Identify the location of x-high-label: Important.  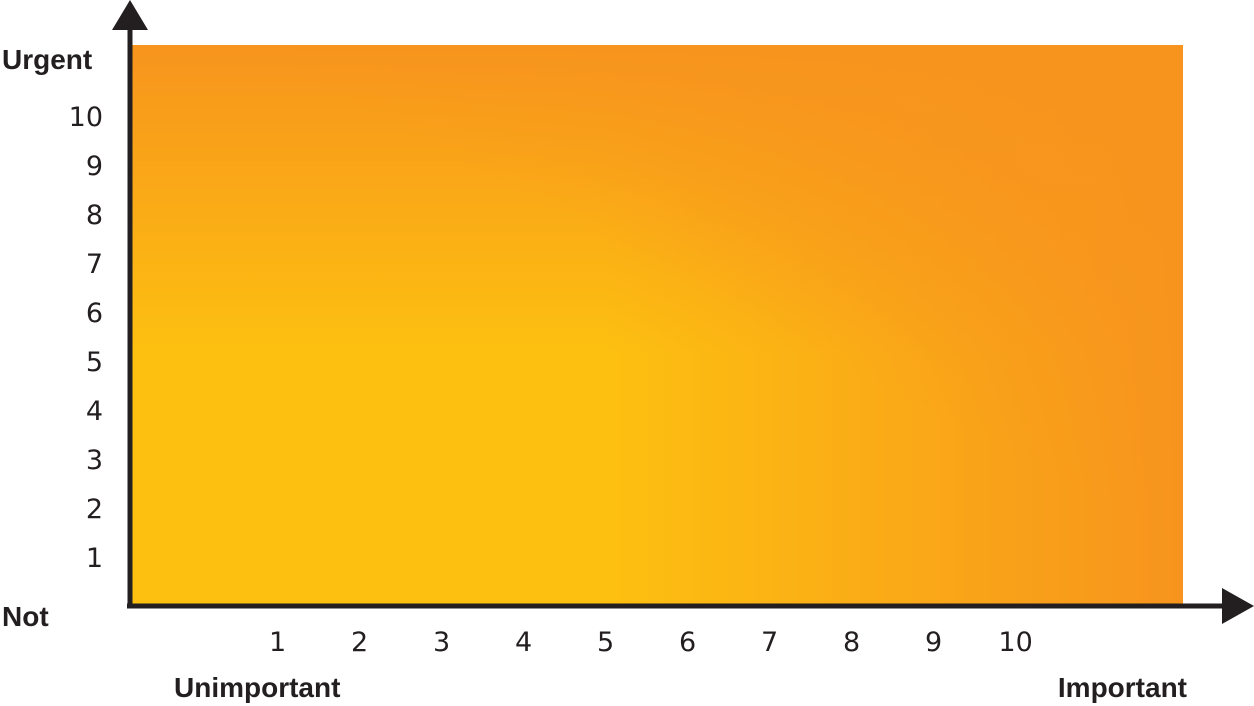
(1122, 687).